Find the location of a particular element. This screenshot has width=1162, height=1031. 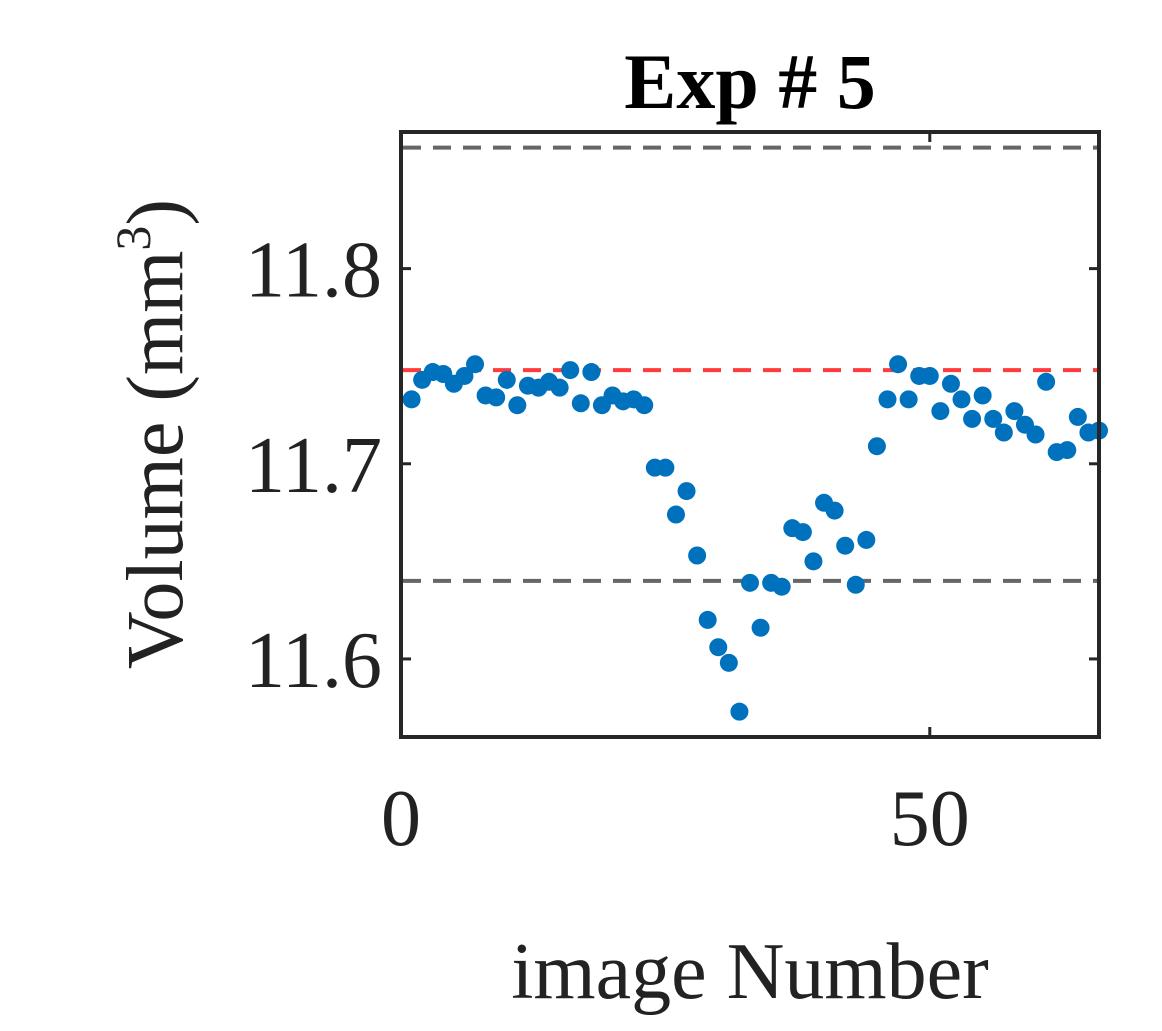

y-tick-label: 11.7 is located at coordinates (313, 466).